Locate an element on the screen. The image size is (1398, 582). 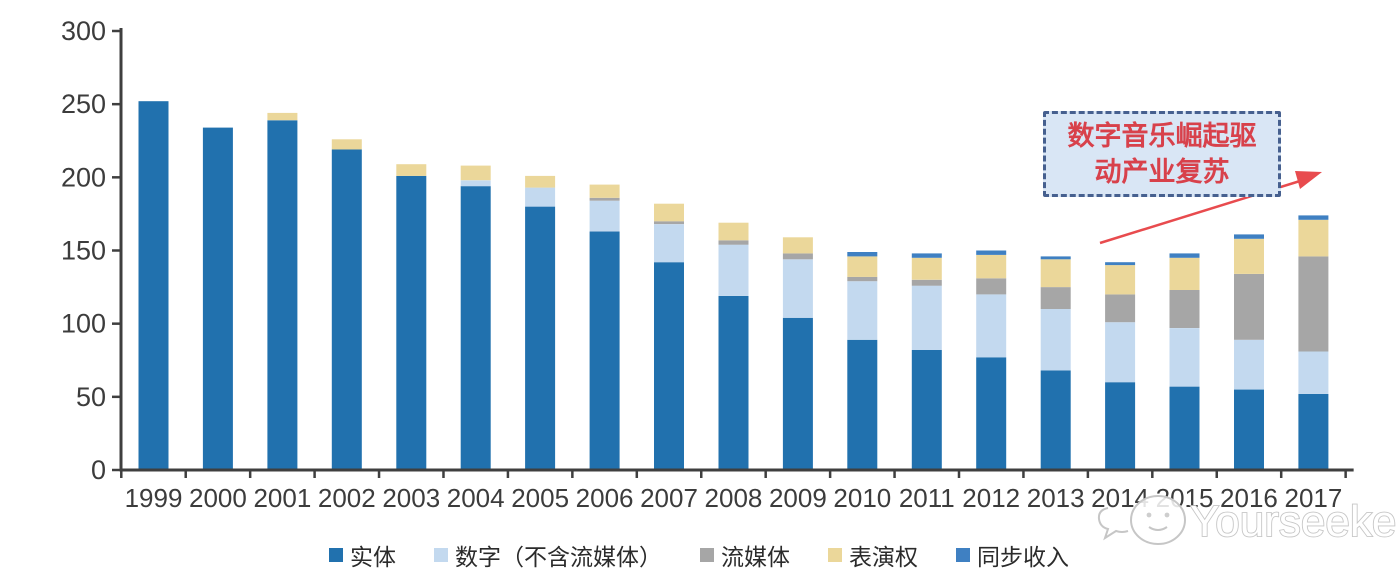
y-tick-label: 250 is located at coordinates (83, 104).